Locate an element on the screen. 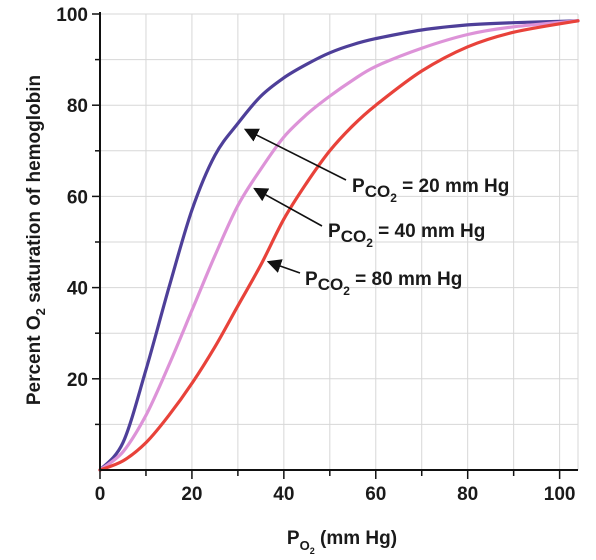 The image size is (596, 560). y-label-post: saturation of hemoglobin is located at coordinates (34, 191).